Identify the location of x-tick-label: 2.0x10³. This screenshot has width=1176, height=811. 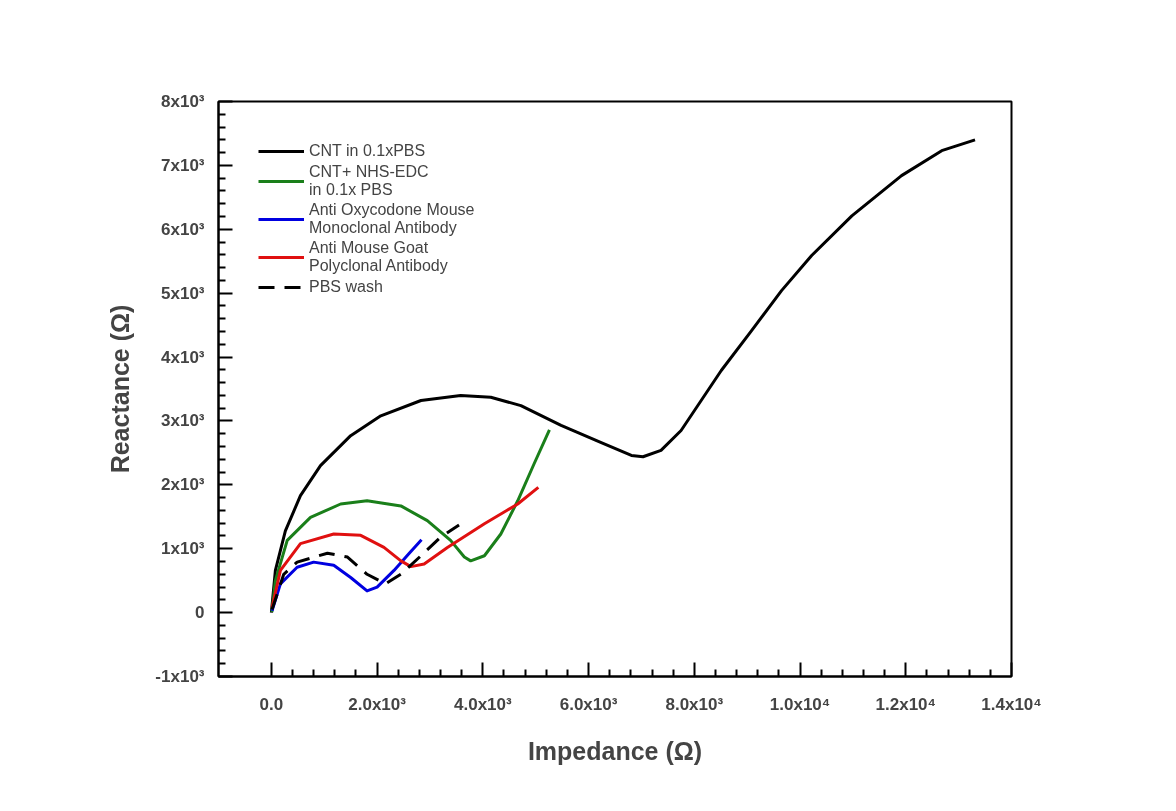
(377, 704).